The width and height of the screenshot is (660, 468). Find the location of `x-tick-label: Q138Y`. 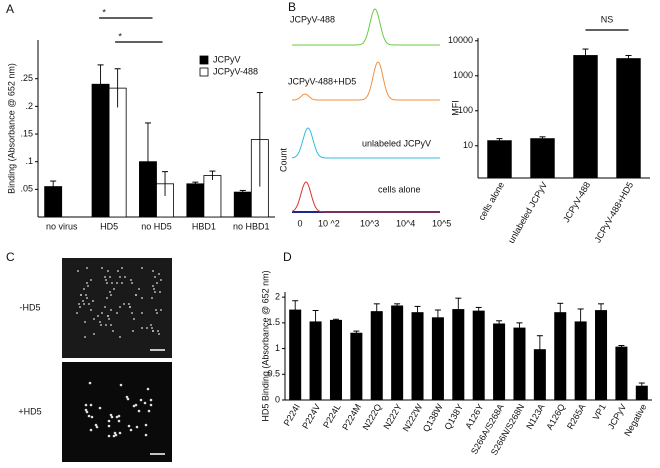

x-tick-label: Q138Y is located at coordinates (453, 416).